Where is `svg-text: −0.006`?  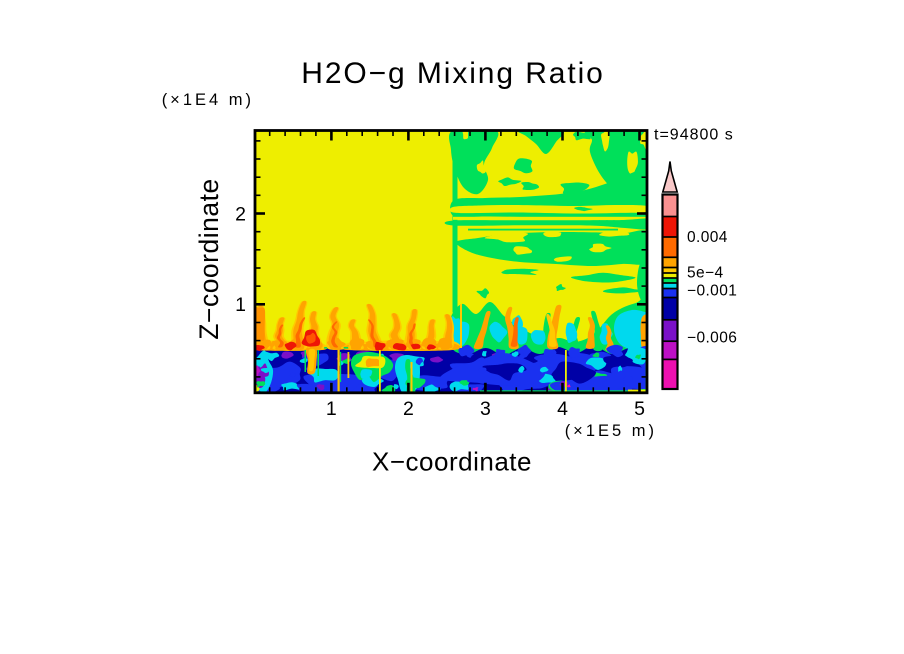
svg-text: −0.006 is located at coordinates (712, 338).